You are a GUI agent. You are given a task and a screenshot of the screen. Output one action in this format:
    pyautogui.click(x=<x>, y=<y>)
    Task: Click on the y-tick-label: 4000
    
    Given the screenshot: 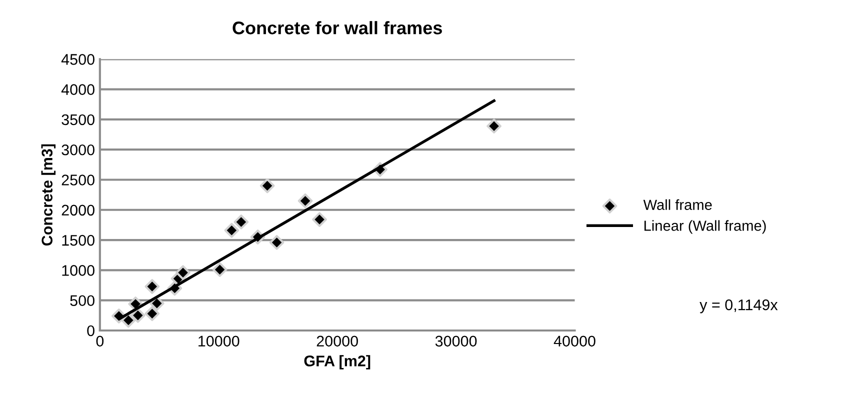 What is the action you would take?
    pyautogui.click(x=77, y=89)
    